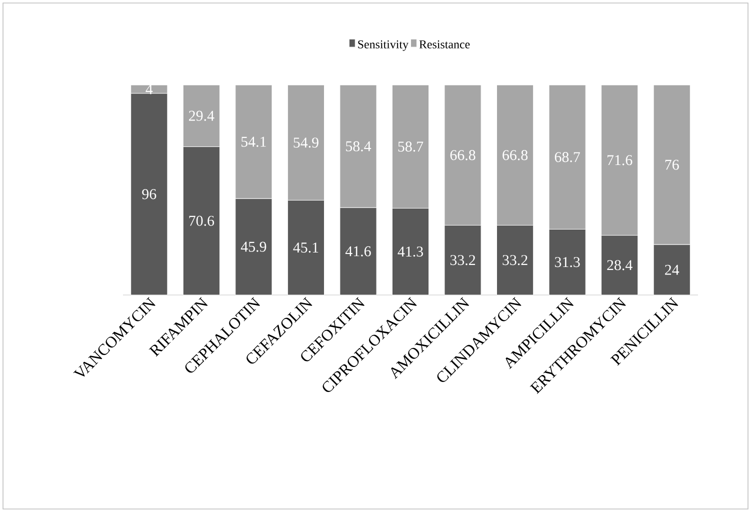 This screenshot has height=512, width=751. What do you see at coordinates (444, 44) in the screenshot?
I see `legend-label: Resistance` at bounding box center [444, 44].